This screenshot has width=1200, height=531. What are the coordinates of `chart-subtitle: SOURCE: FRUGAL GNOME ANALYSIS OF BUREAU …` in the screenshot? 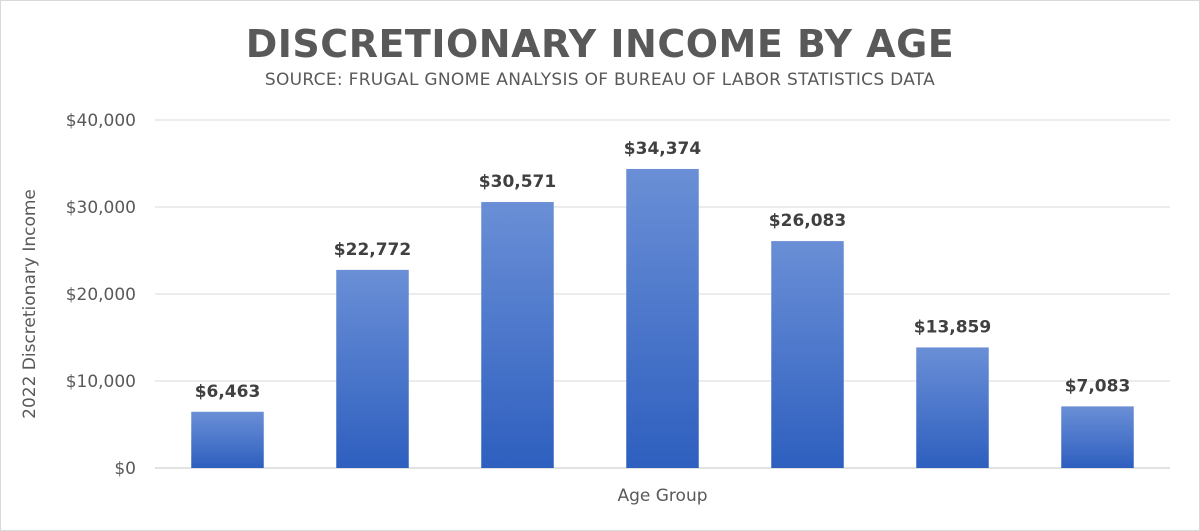 It's located at (600, 80).